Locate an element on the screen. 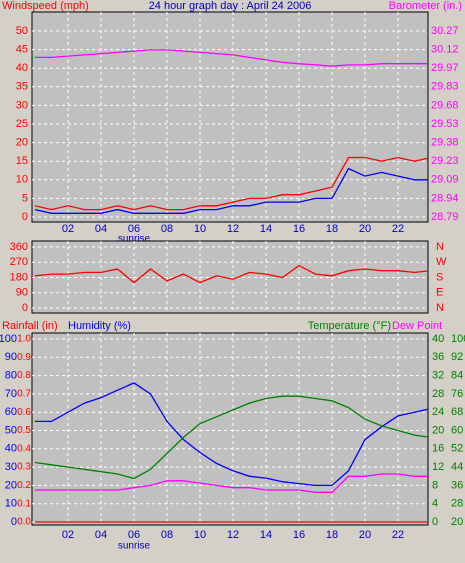 This screenshot has width=465, height=563. y2-tick-label: 40 is located at coordinates (438, 339).